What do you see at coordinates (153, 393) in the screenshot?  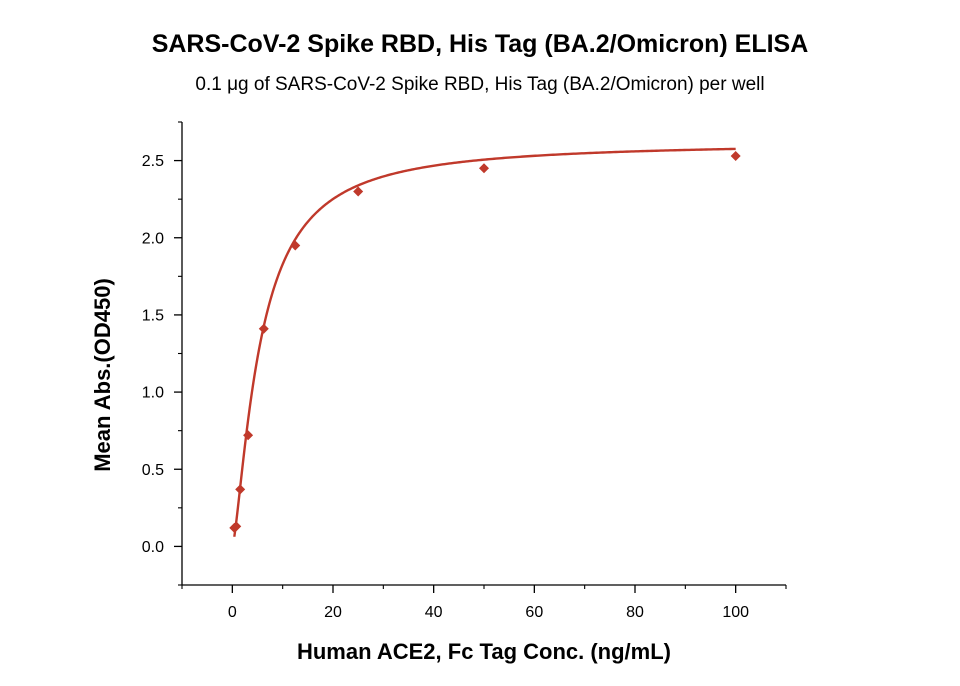 I see `y-tick-label: 1.0` at bounding box center [153, 393].